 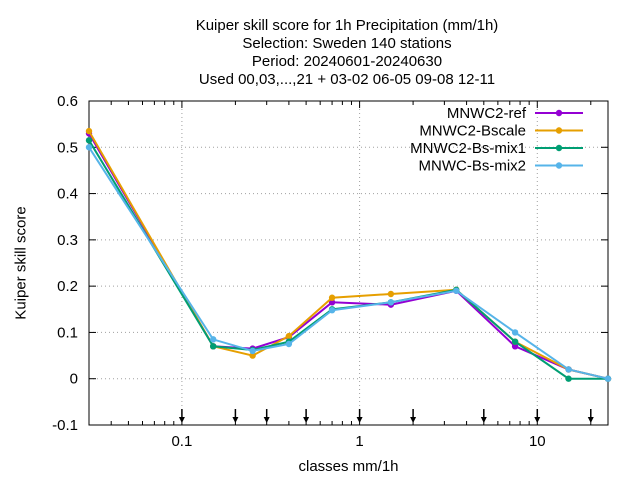 I want to click on y-tick-label: 0.3, so click(x=67, y=240).